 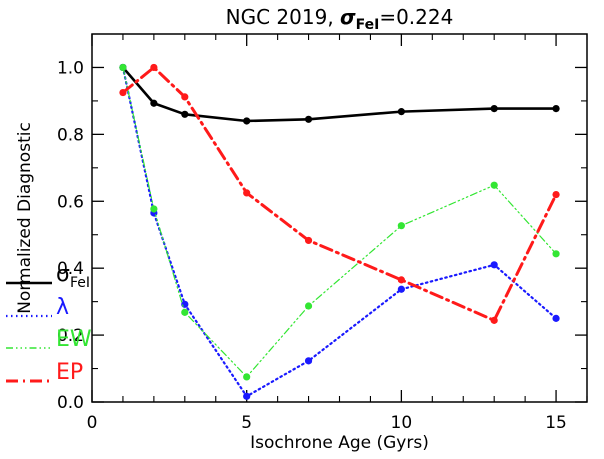 I want to click on y-tick-label: 1.0, so click(x=70, y=68).